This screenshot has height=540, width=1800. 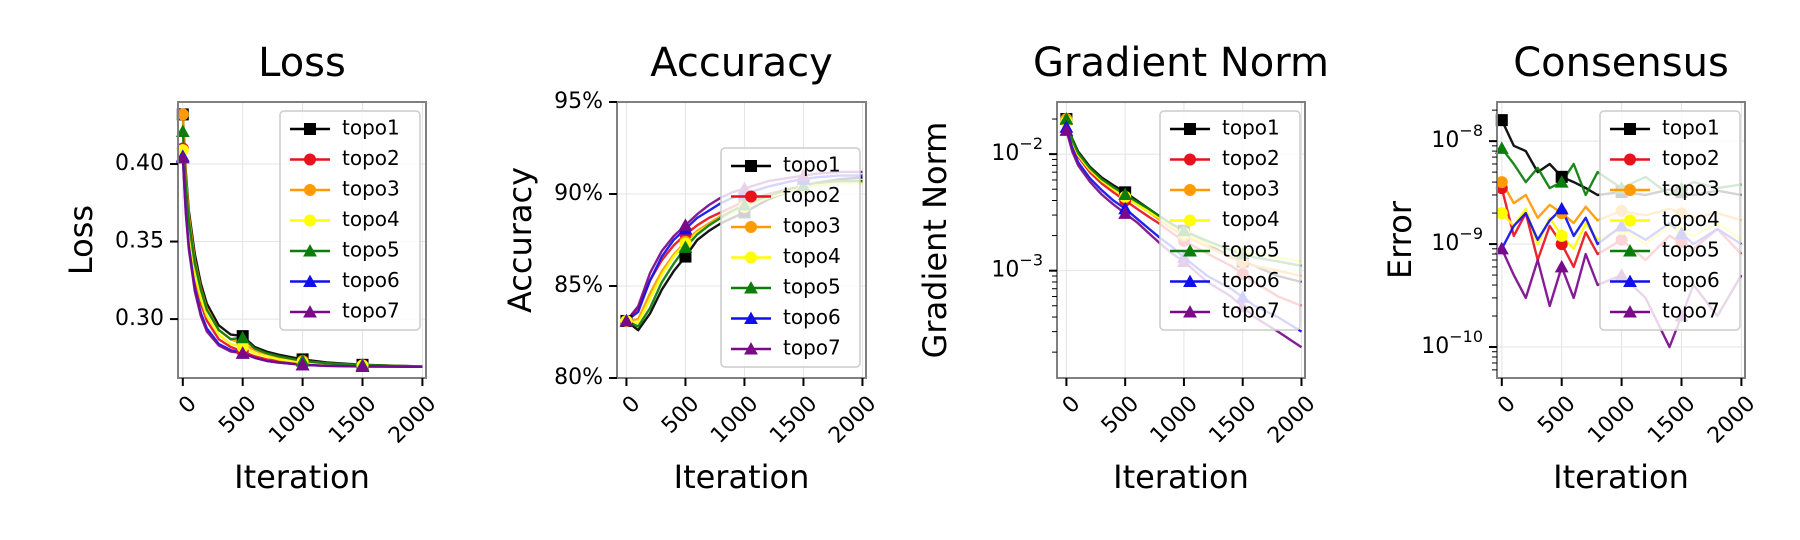 What do you see at coordinates (935, 240) in the screenshot?
I see `y-axis-label: Gradient Norm` at bounding box center [935, 240].